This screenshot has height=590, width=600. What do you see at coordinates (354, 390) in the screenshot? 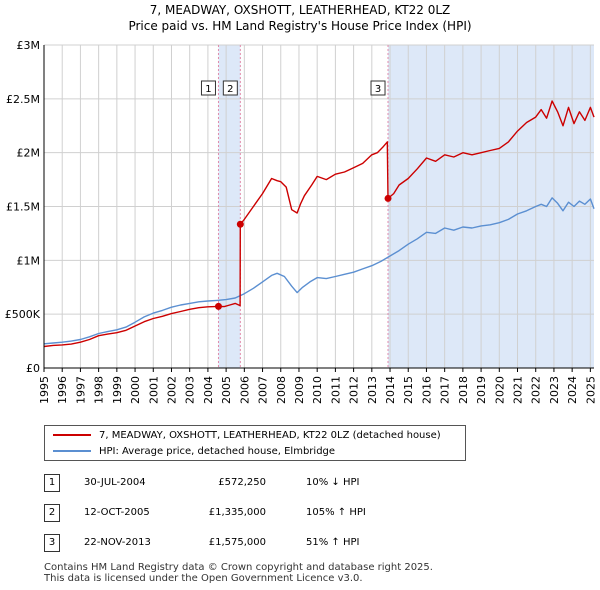
I see `x-tick-label: 2012` at bounding box center [354, 390].